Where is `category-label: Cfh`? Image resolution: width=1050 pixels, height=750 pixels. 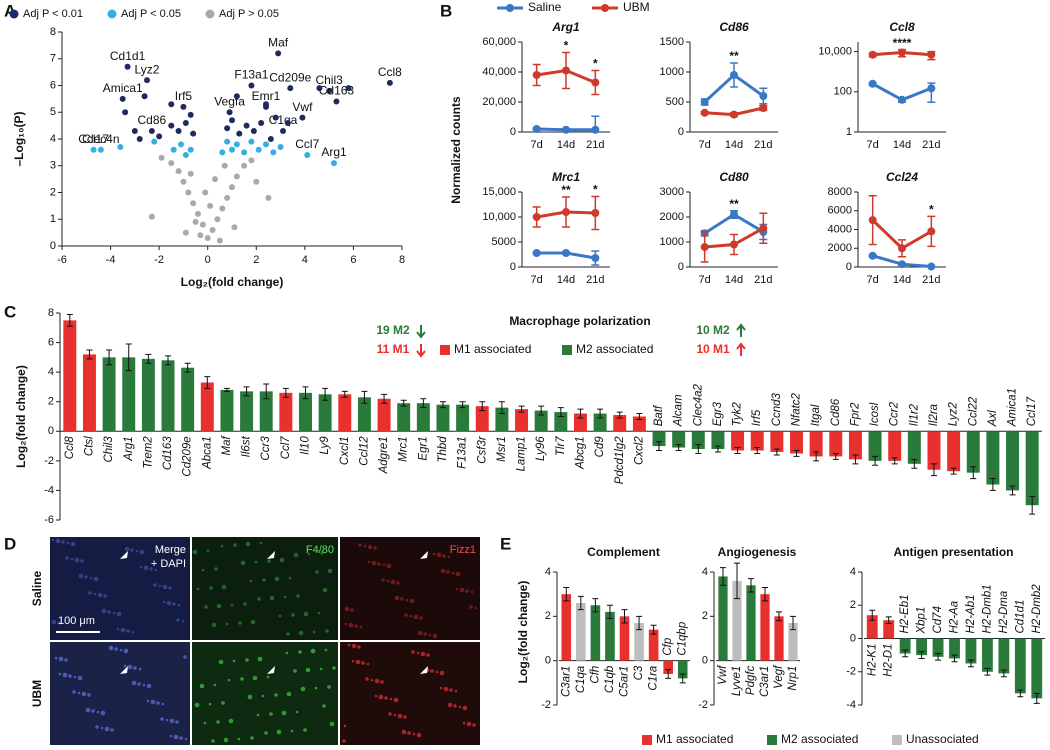
category-label: Cfh is located at coordinates (595, 675).